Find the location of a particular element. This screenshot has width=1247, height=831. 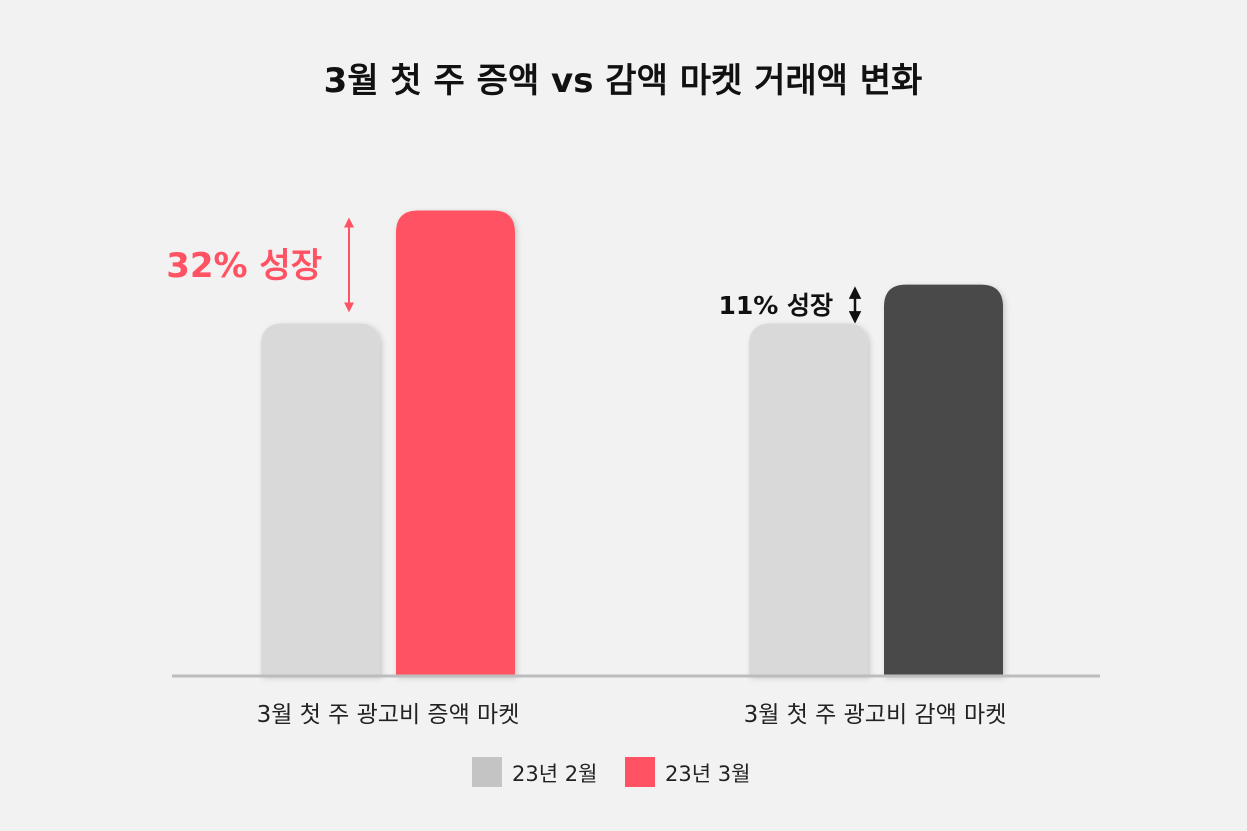

legend-swatch-mar is located at coordinates (640, 772).